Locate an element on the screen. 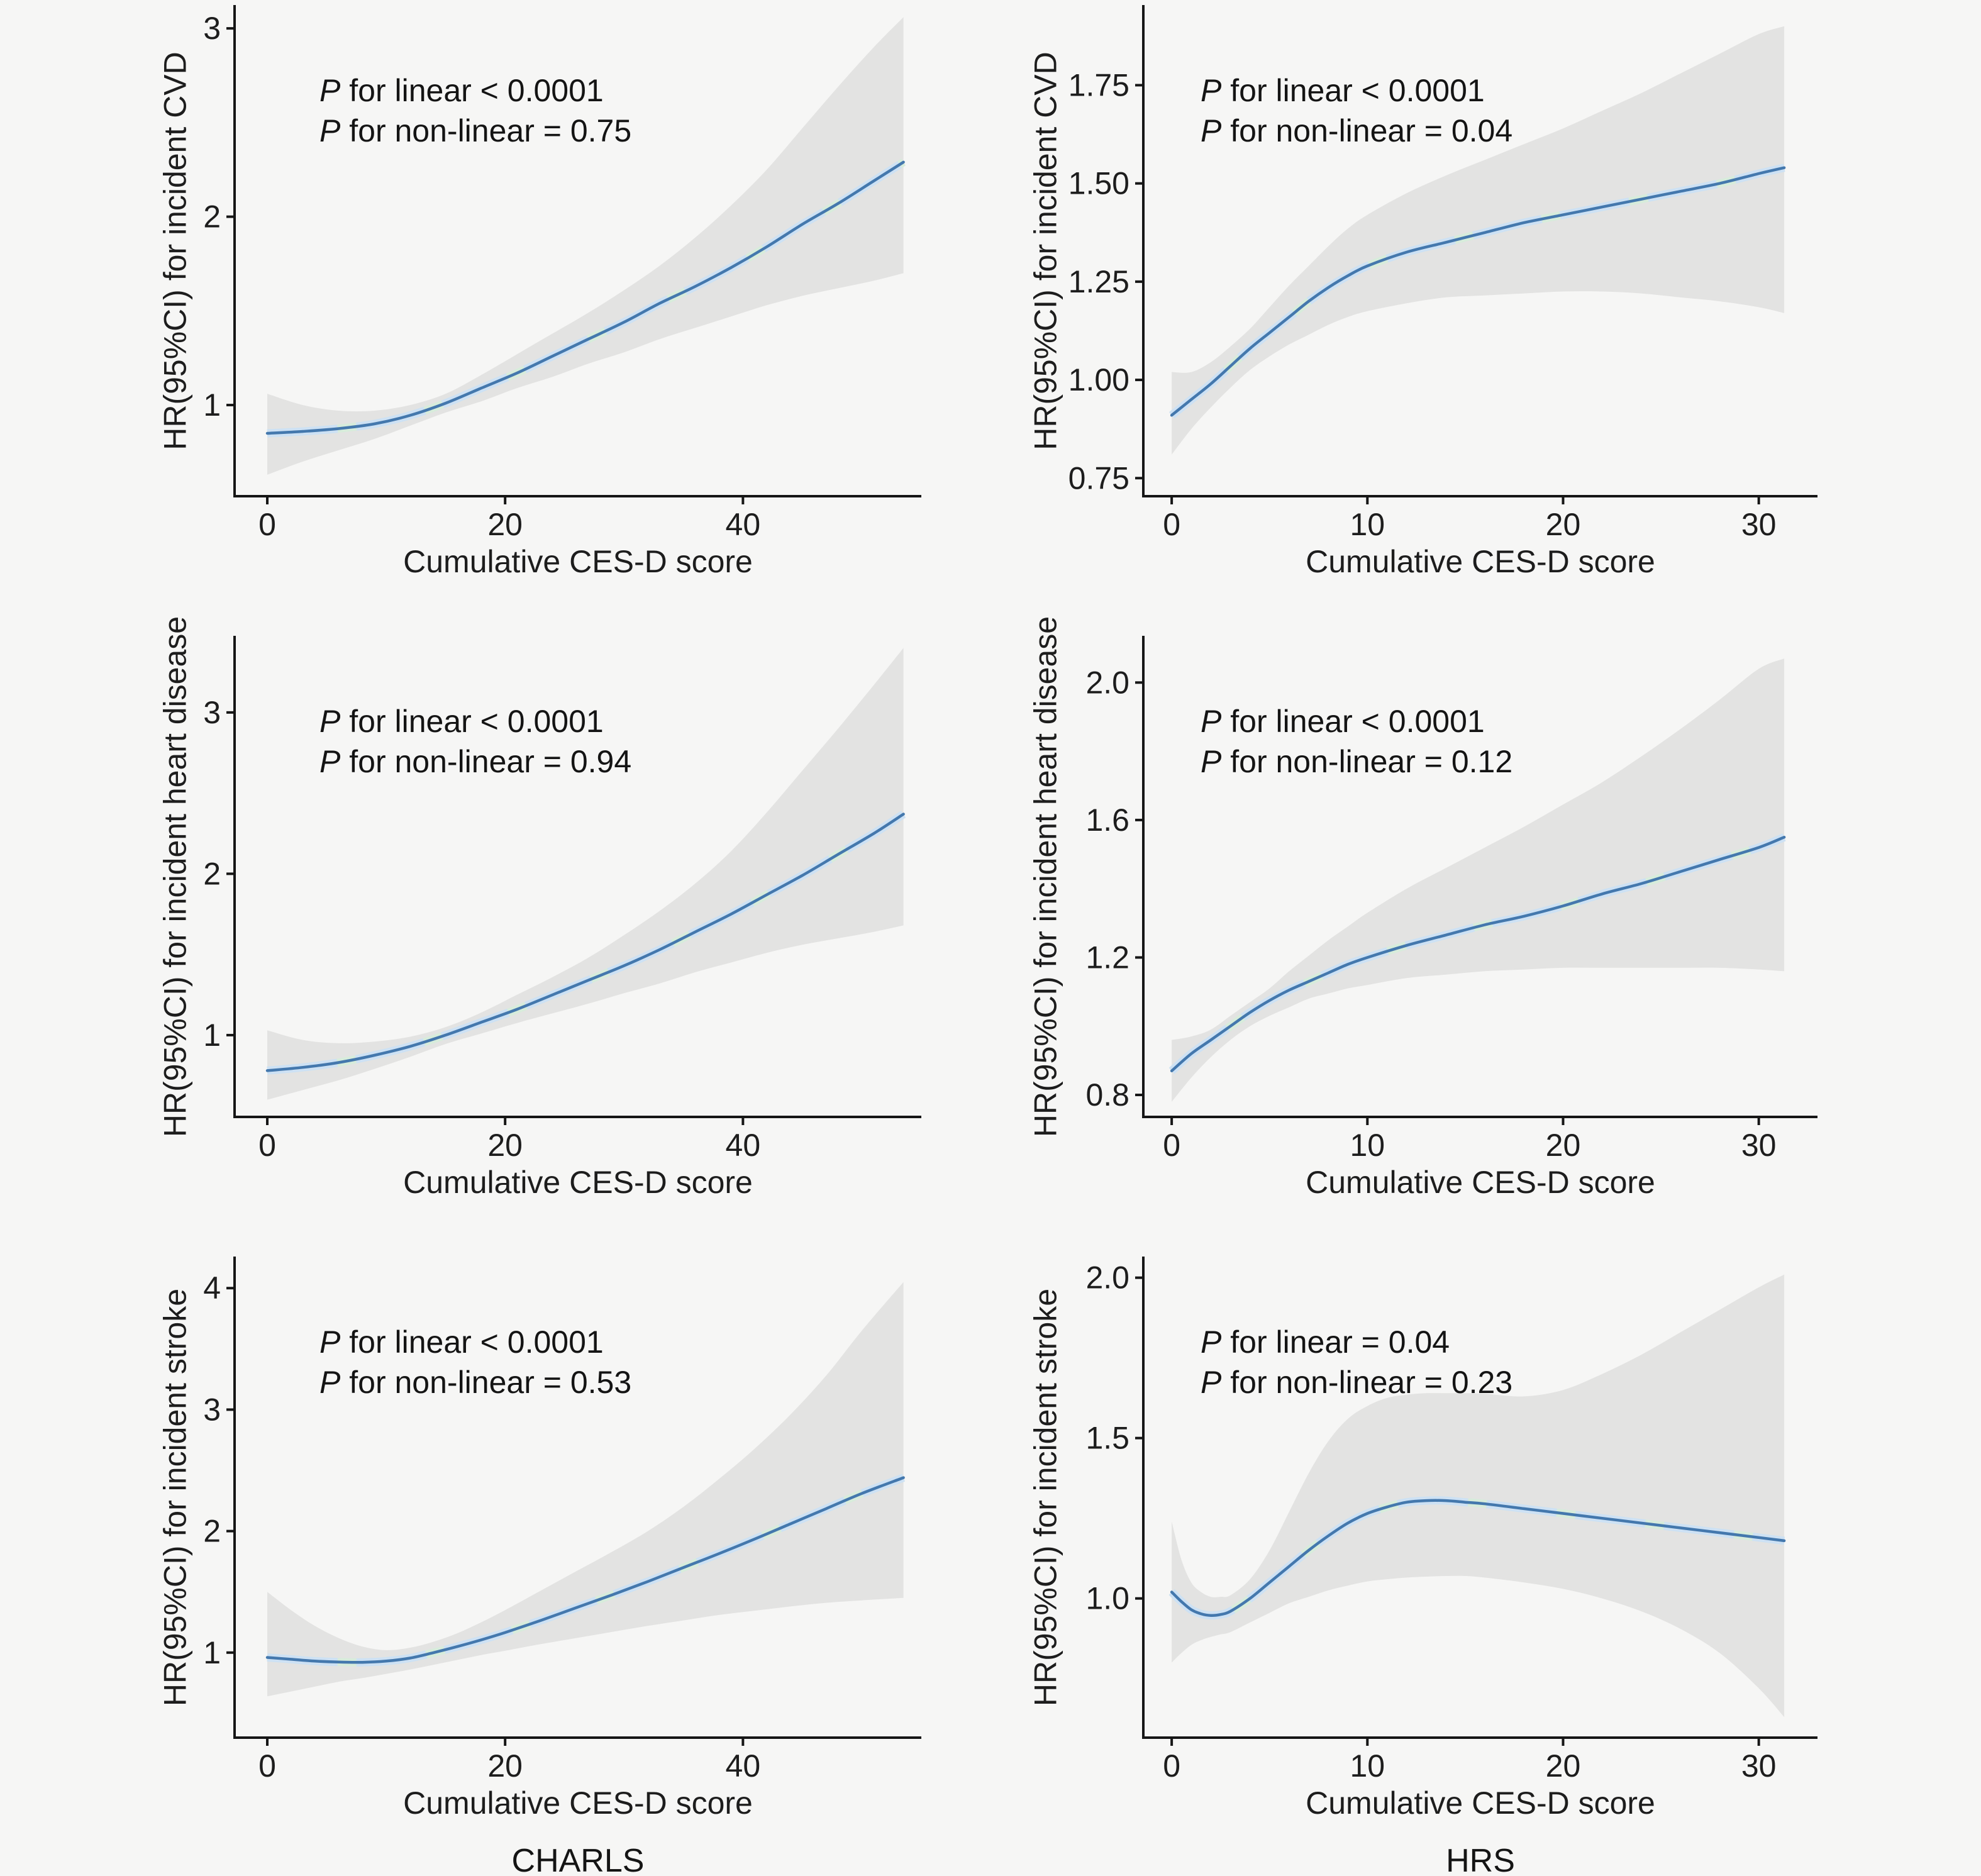 The width and height of the screenshot is (1981, 1876). x-tick-label-charls-cvd: 20 is located at coordinates (505, 524).